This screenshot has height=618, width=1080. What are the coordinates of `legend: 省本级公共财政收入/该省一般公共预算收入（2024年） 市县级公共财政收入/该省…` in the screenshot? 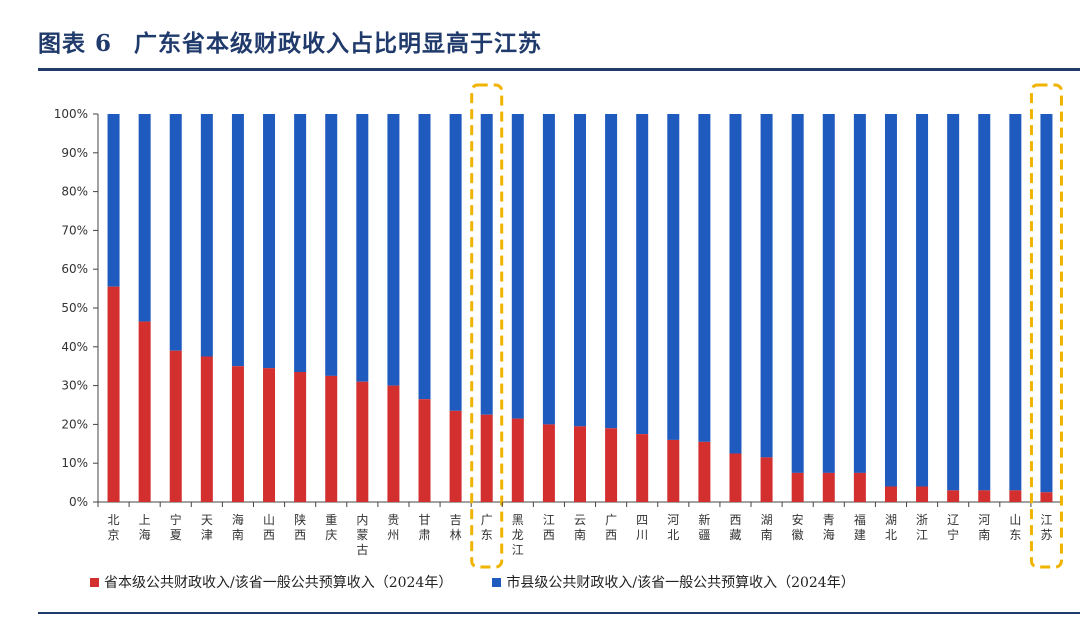 It's located at (472, 582).